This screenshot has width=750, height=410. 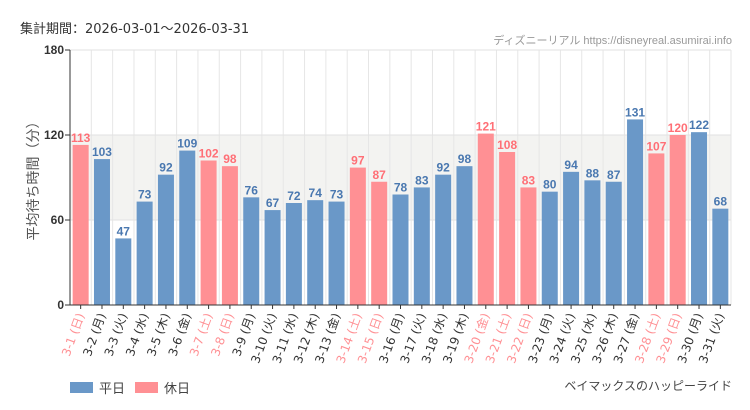 What do you see at coordinates (358, 161) in the screenshot?
I see `data-label: 97` at bounding box center [358, 161].